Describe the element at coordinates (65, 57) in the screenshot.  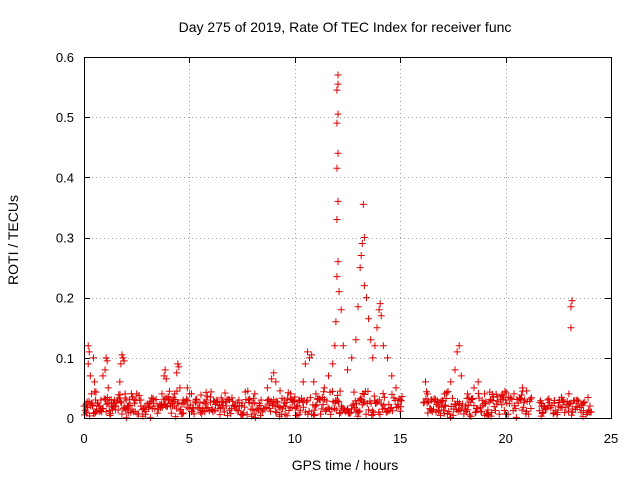
I see `y-tick-label: 0.6` at that location.